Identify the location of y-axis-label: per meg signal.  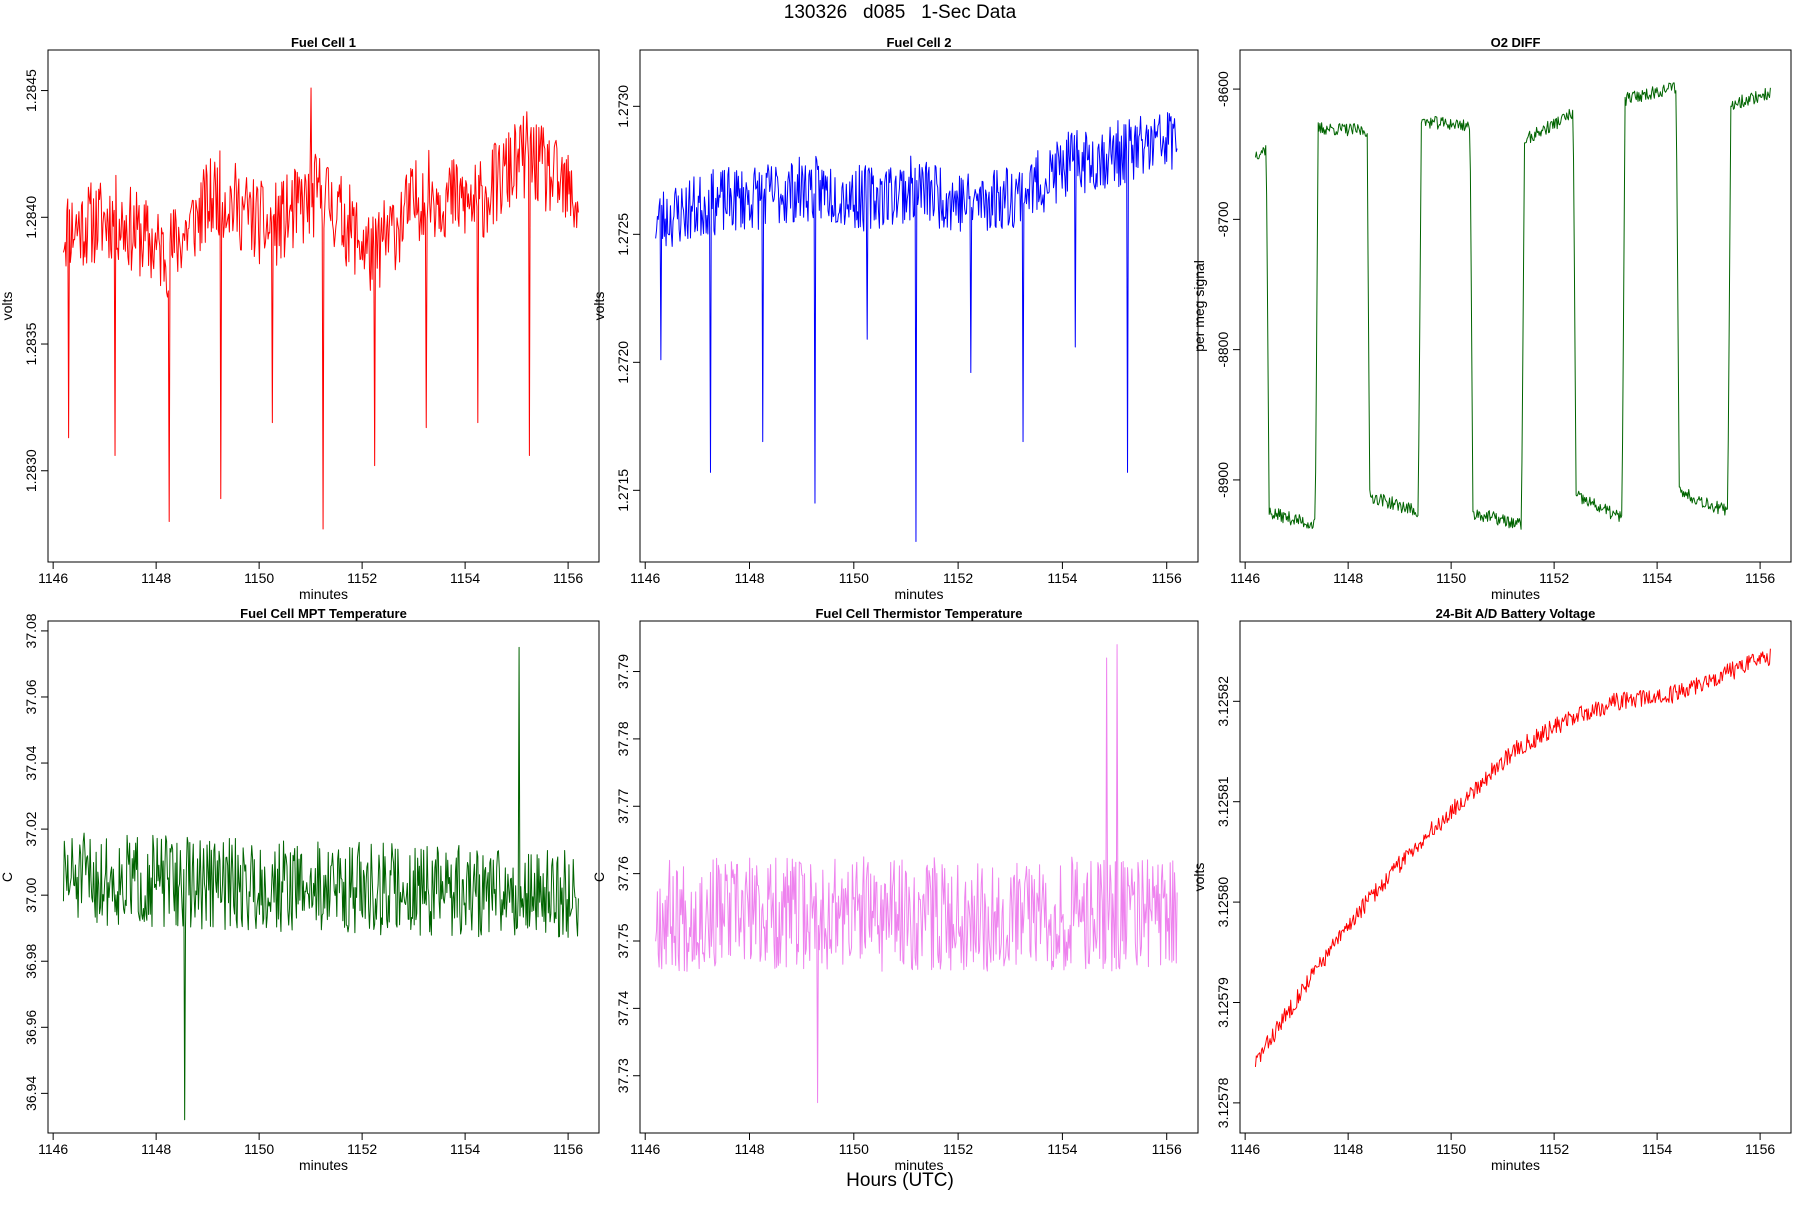
(1199, 306).